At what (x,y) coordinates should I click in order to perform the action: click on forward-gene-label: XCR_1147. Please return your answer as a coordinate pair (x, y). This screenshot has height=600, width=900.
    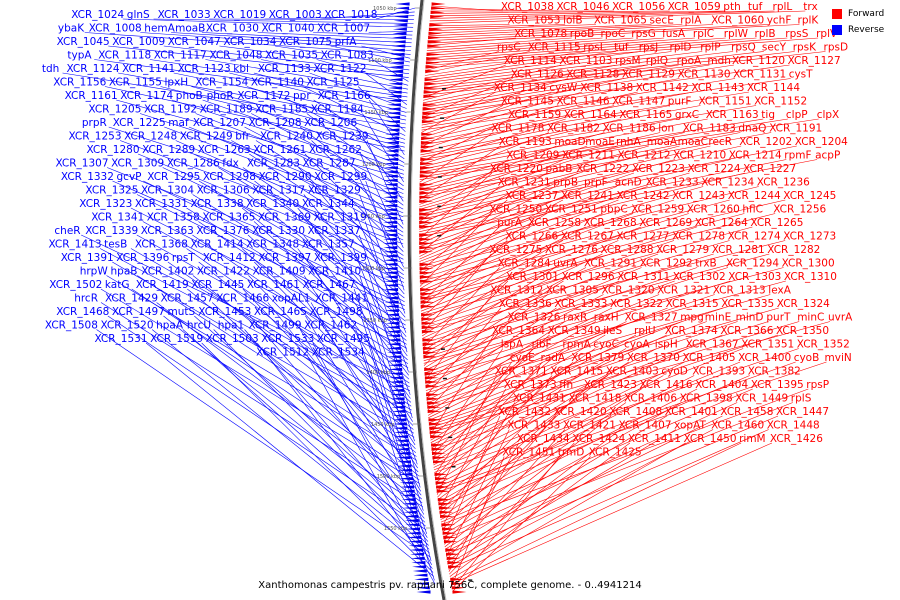
    Looking at the image, I should click on (638, 102).